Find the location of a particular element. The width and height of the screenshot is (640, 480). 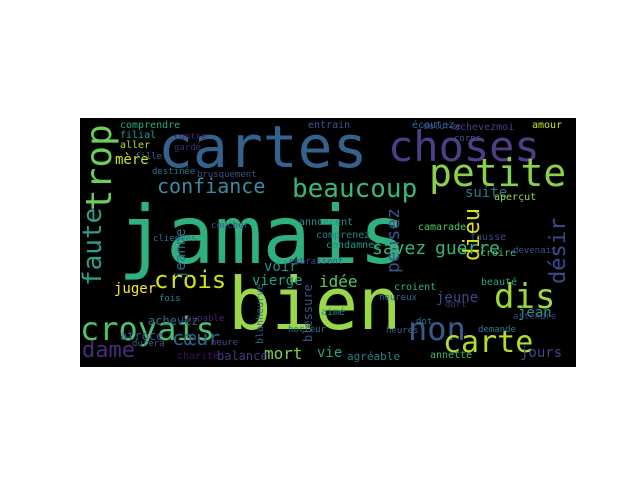

word-48: achevezmoi is located at coordinates (484, 127).